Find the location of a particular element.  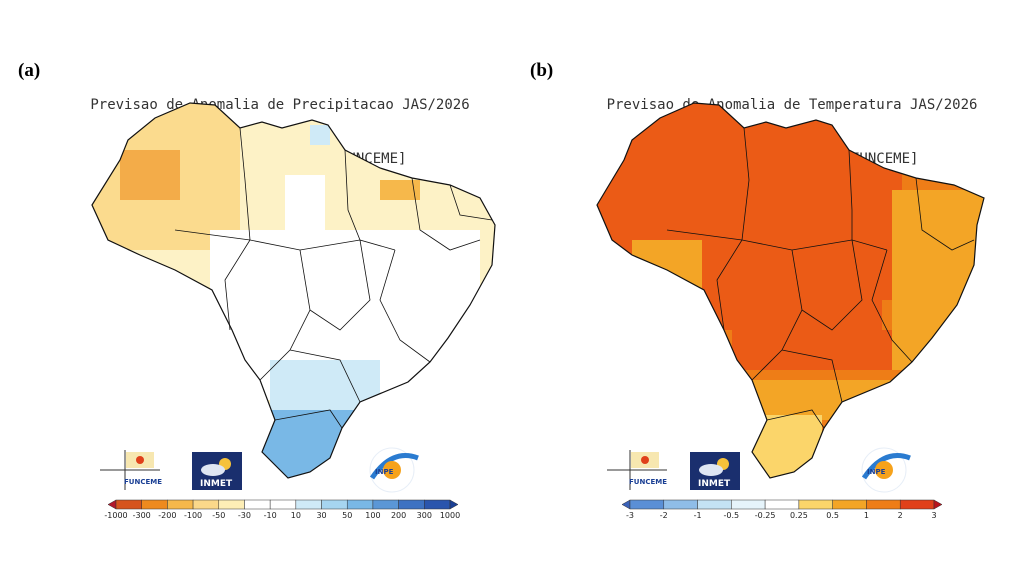

colorbar-tick-label: 100 is located at coordinates (372, 515).